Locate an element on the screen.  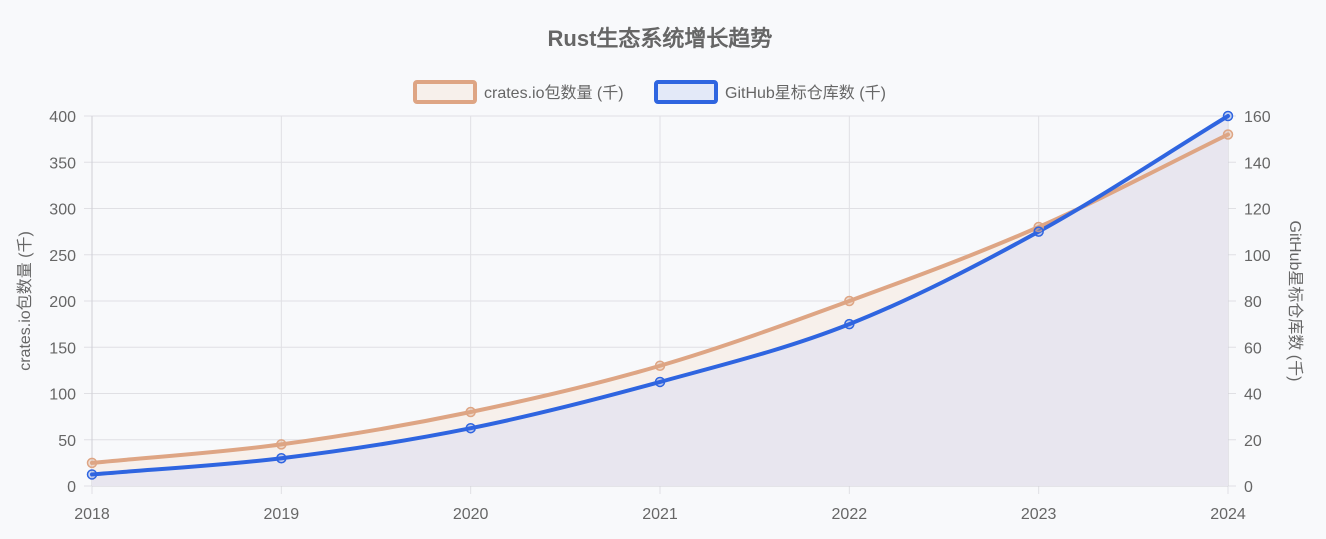
chart-title: Rust生态系统增长趋势 is located at coordinates (660, 38).